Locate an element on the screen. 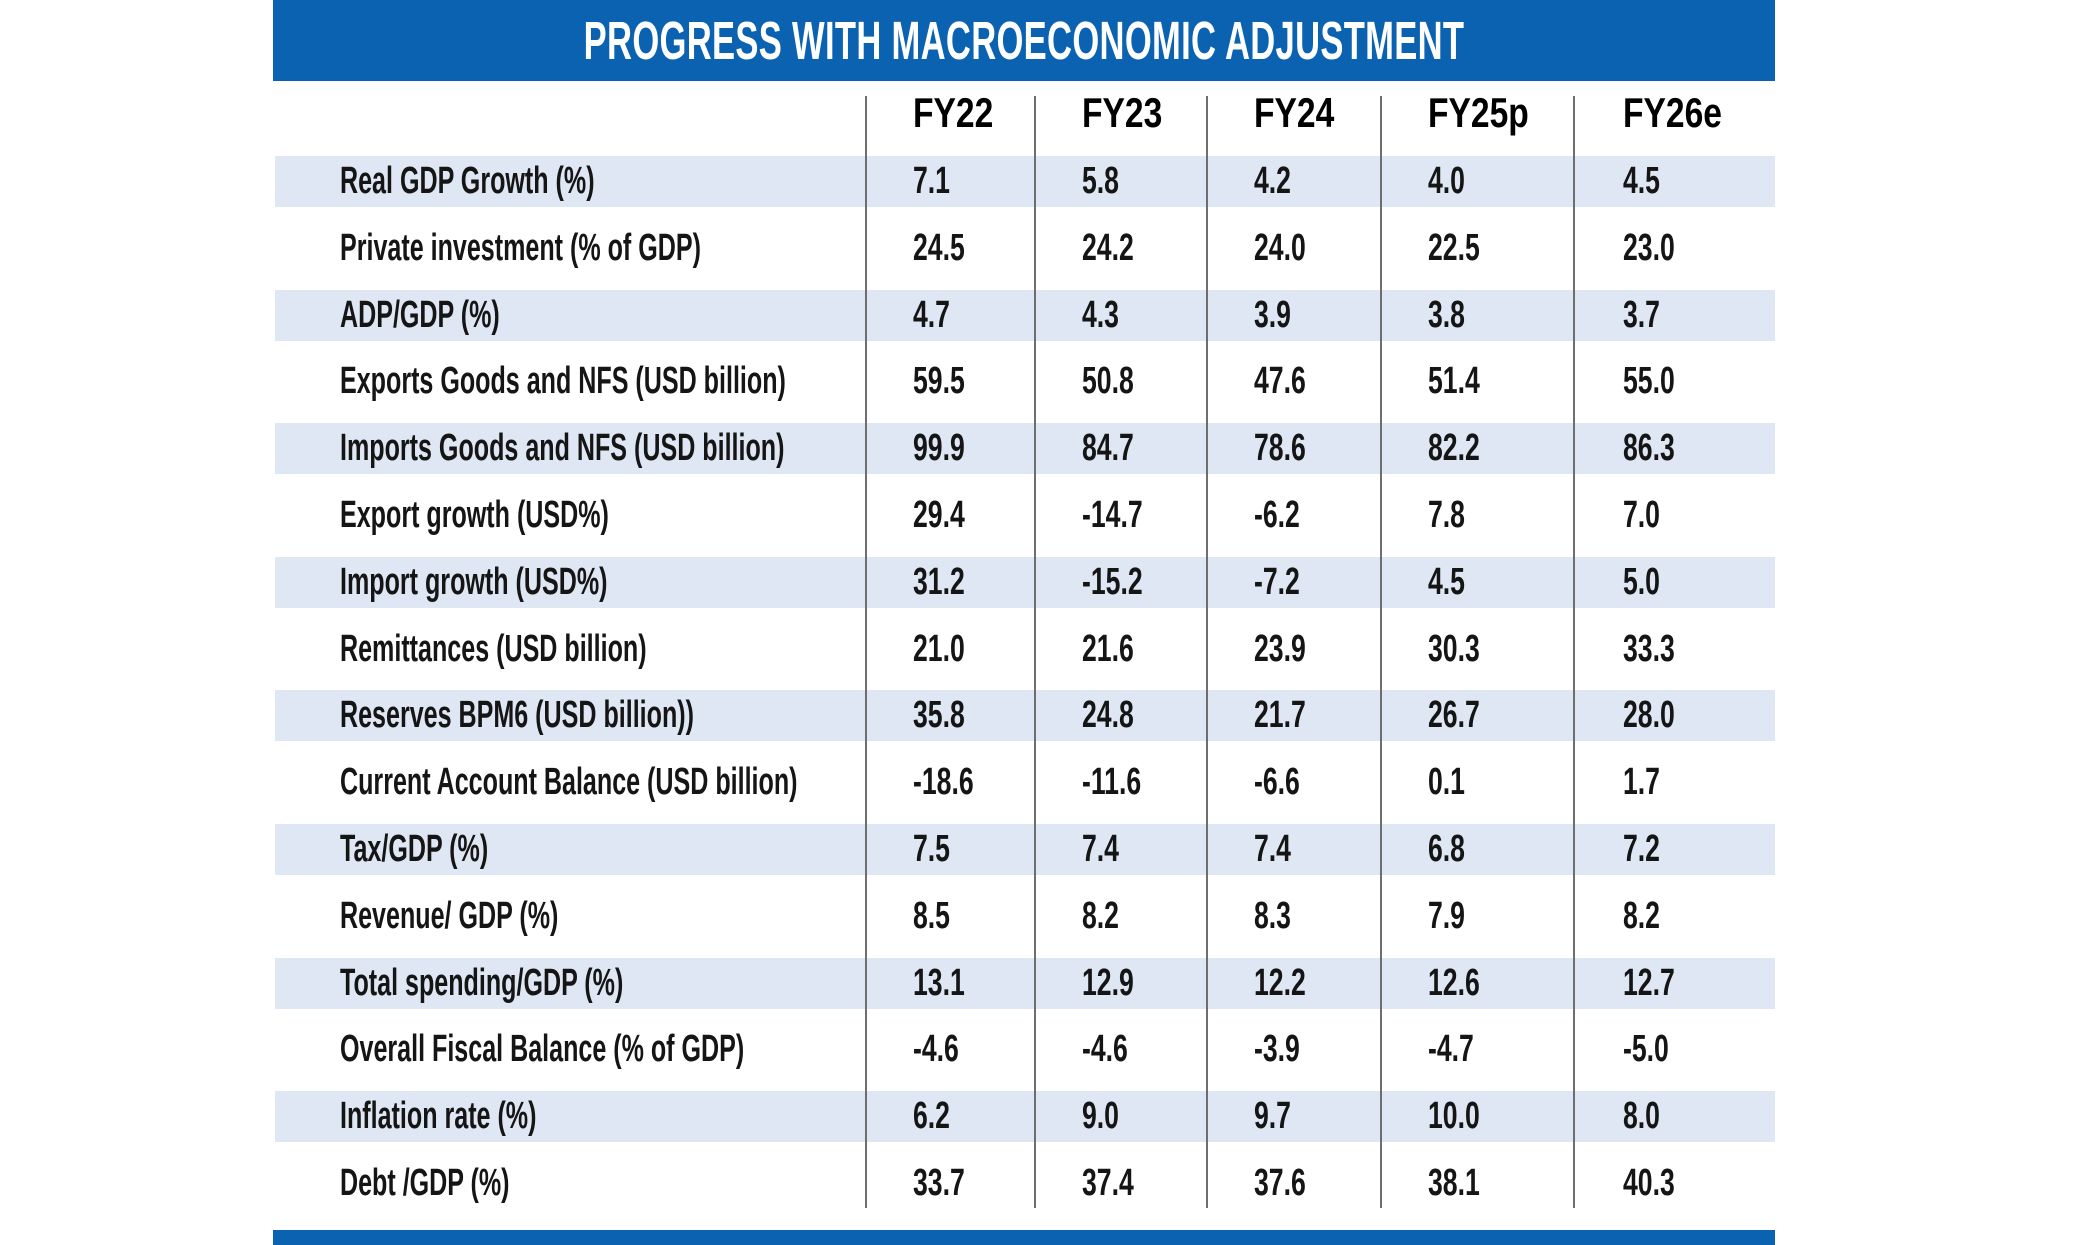 This screenshot has width=2100, height=1245. cell-fy23: 9.0 is located at coordinates (1108, 1116).